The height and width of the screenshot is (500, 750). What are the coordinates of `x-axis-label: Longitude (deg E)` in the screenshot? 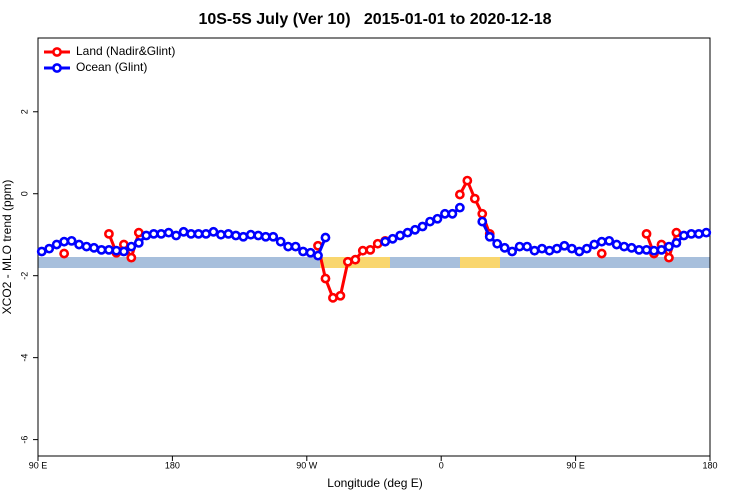 It's located at (374, 483).